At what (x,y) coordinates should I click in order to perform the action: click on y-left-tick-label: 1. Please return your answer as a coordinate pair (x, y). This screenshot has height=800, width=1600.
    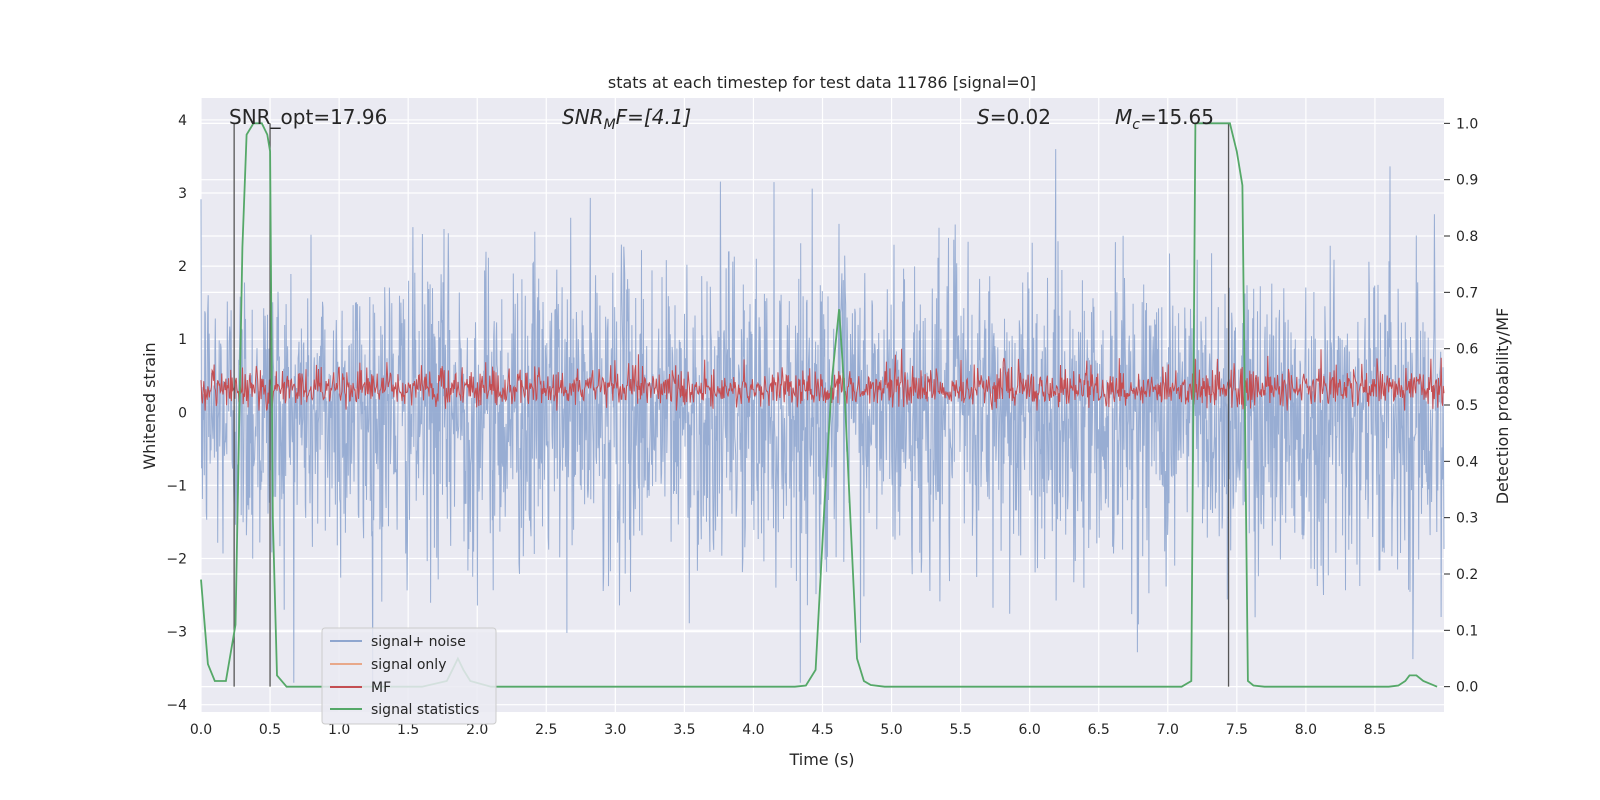
    Looking at the image, I should click on (182, 340).